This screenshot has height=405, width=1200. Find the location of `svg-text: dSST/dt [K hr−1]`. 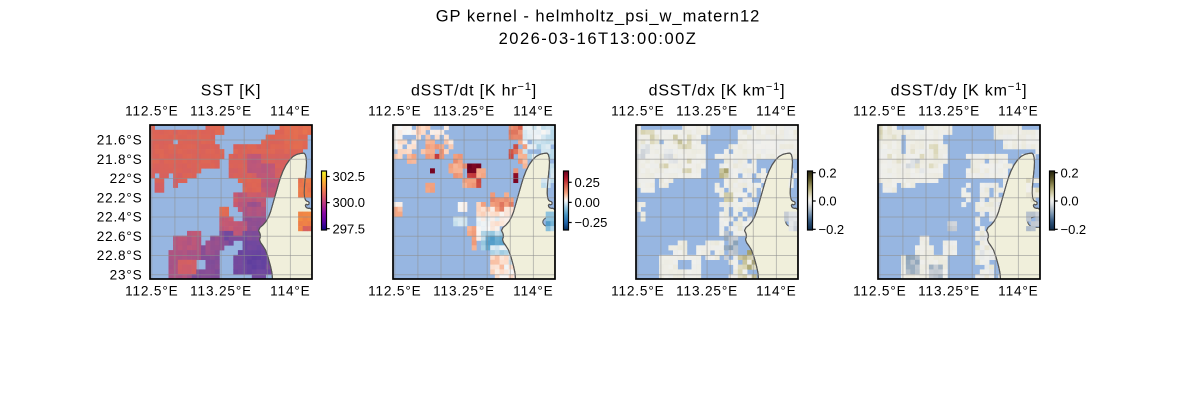

svg-text: dSST/dt [K hr−1] is located at coordinates (474, 90).